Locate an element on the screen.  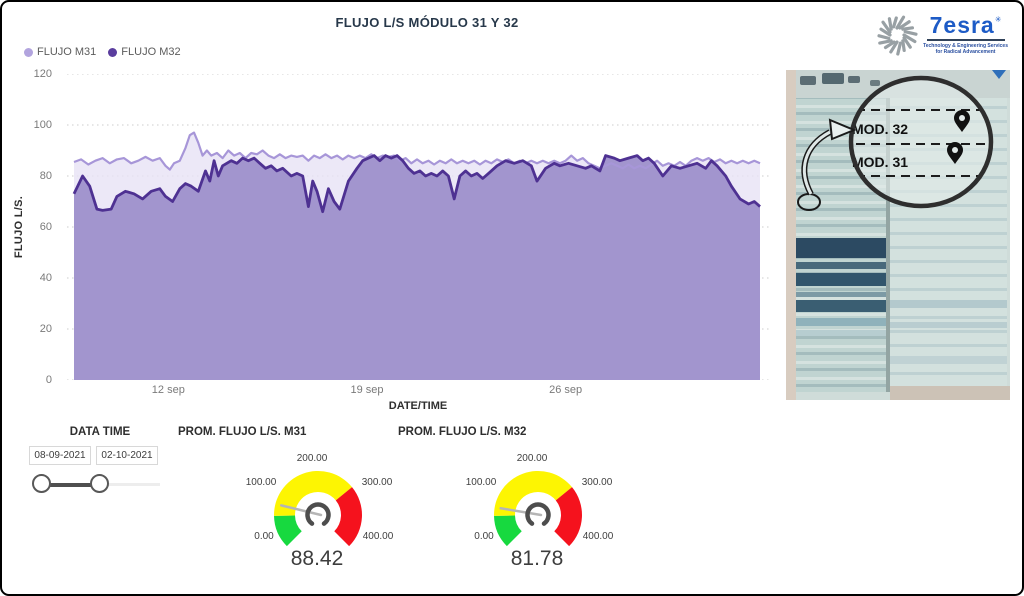
y-tick-label: 60 is located at coordinates (45, 227).